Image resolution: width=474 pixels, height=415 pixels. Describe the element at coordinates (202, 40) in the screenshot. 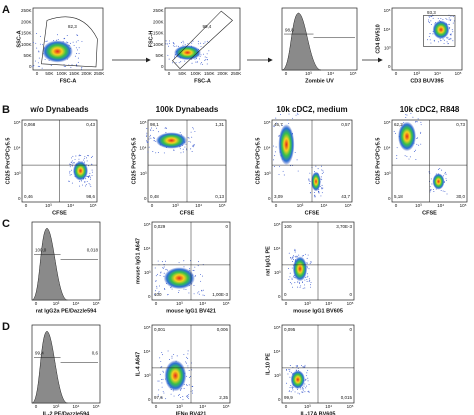

I see `gate` at that location.